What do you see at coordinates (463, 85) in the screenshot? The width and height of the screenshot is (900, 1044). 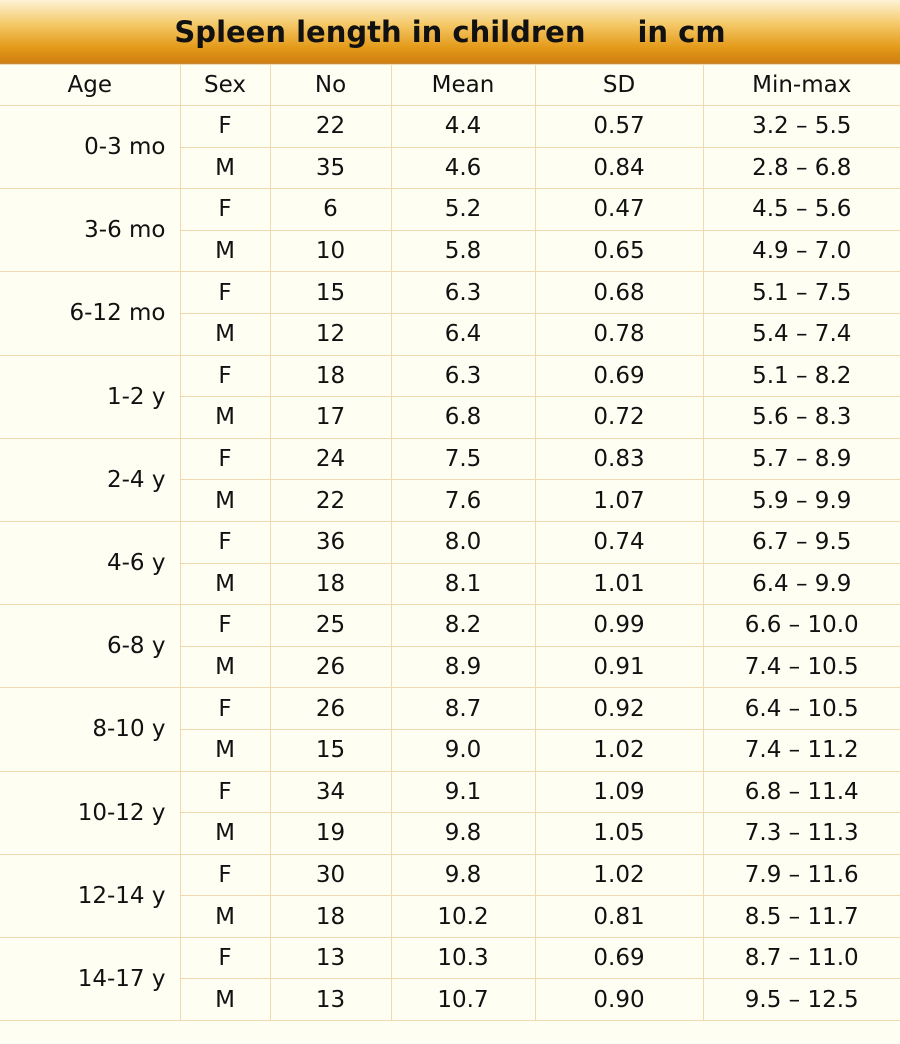 I see `header-mean: Mean` at bounding box center [463, 85].